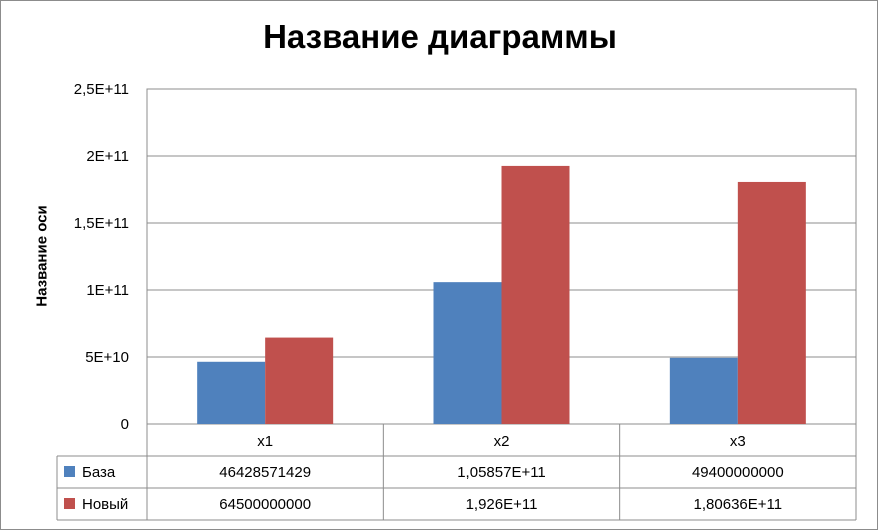 The width and height of the screenshot is (880, 532). What do you see at coordinates (101, 223) in the screenshot?
I see `y-tick-label: 1,5E+11` at bounding box center [101, 223].